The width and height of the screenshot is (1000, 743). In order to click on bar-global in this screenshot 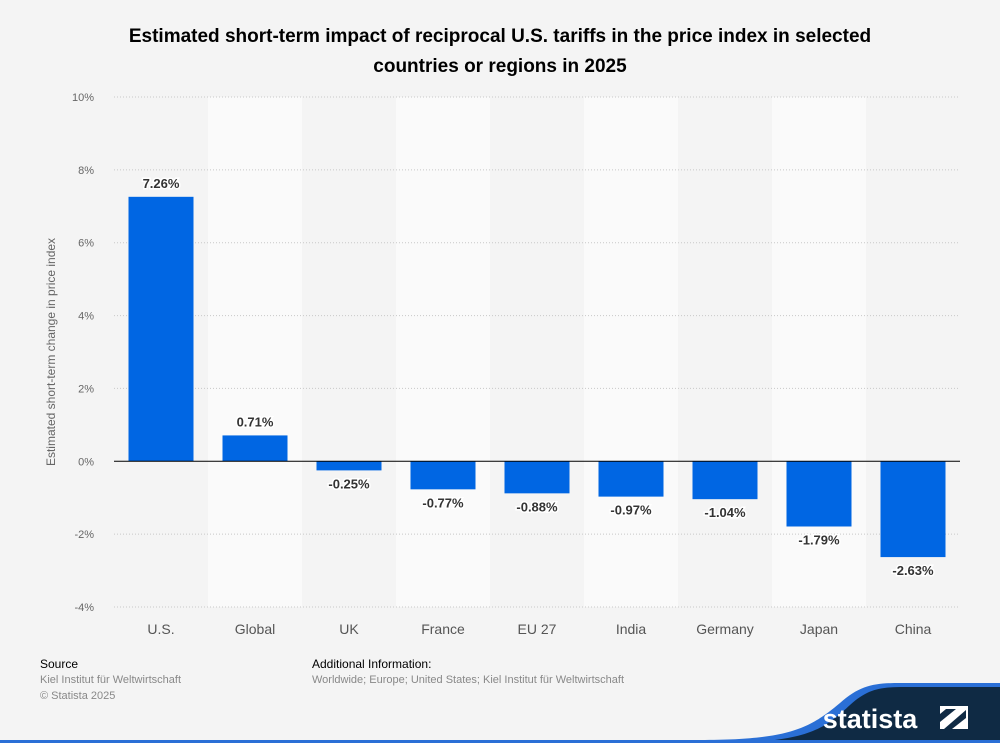, I will do `click(255, 448)`.